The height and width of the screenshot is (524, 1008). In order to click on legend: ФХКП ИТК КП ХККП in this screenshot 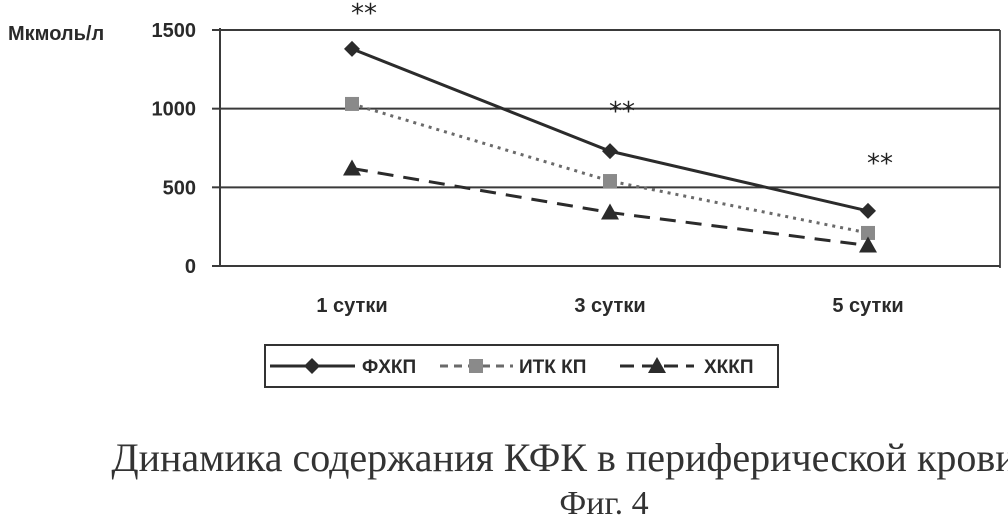, I will do `click(521, 366)`.